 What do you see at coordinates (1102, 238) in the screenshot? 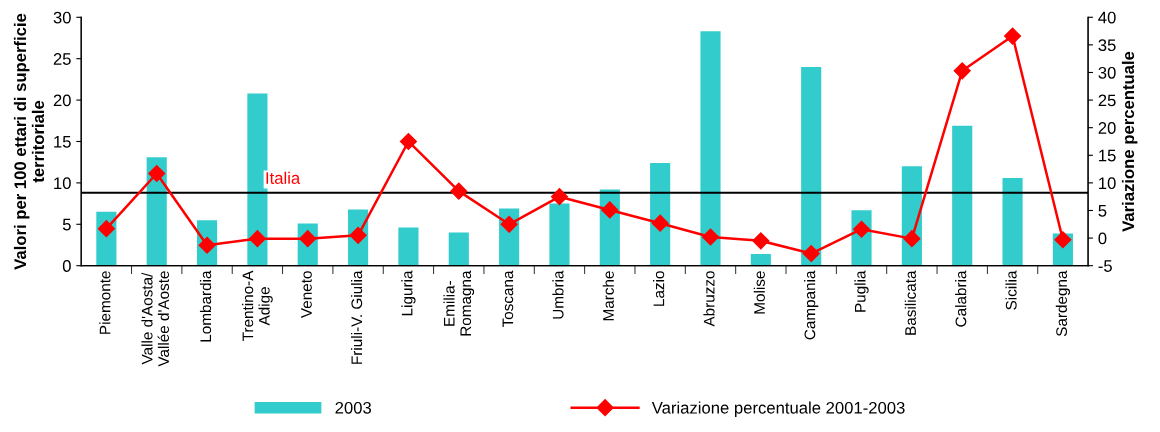
I see `y2-tick-label: 0` at bounding box center [1102, 238].